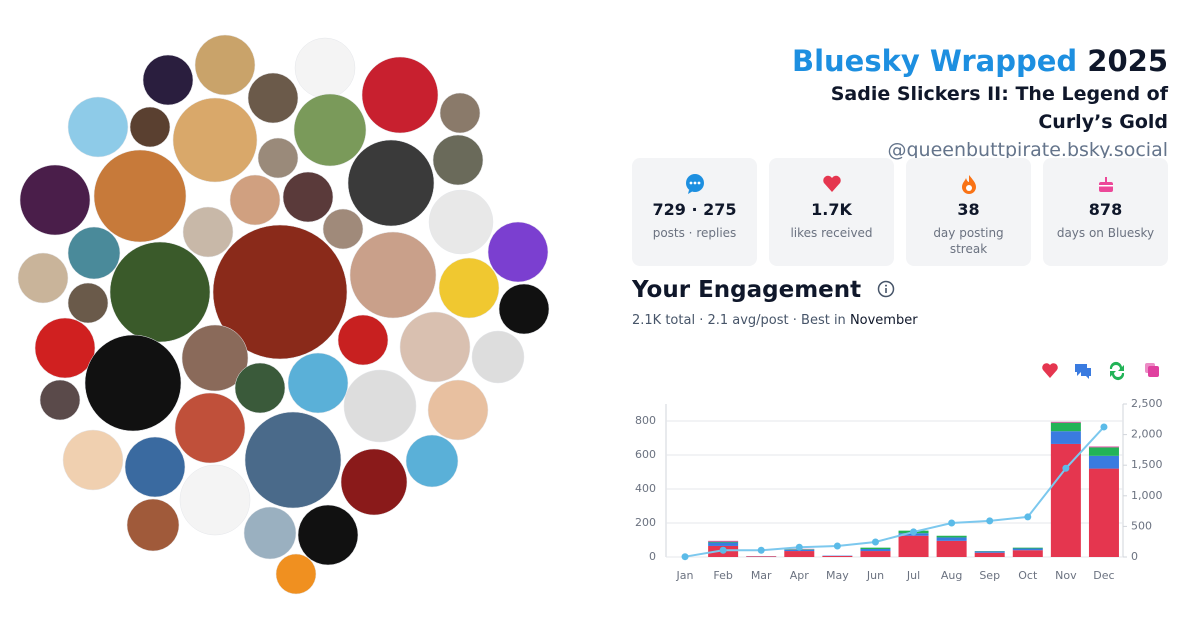  I want to click on y-tick-label: 800, so click(645, 420).